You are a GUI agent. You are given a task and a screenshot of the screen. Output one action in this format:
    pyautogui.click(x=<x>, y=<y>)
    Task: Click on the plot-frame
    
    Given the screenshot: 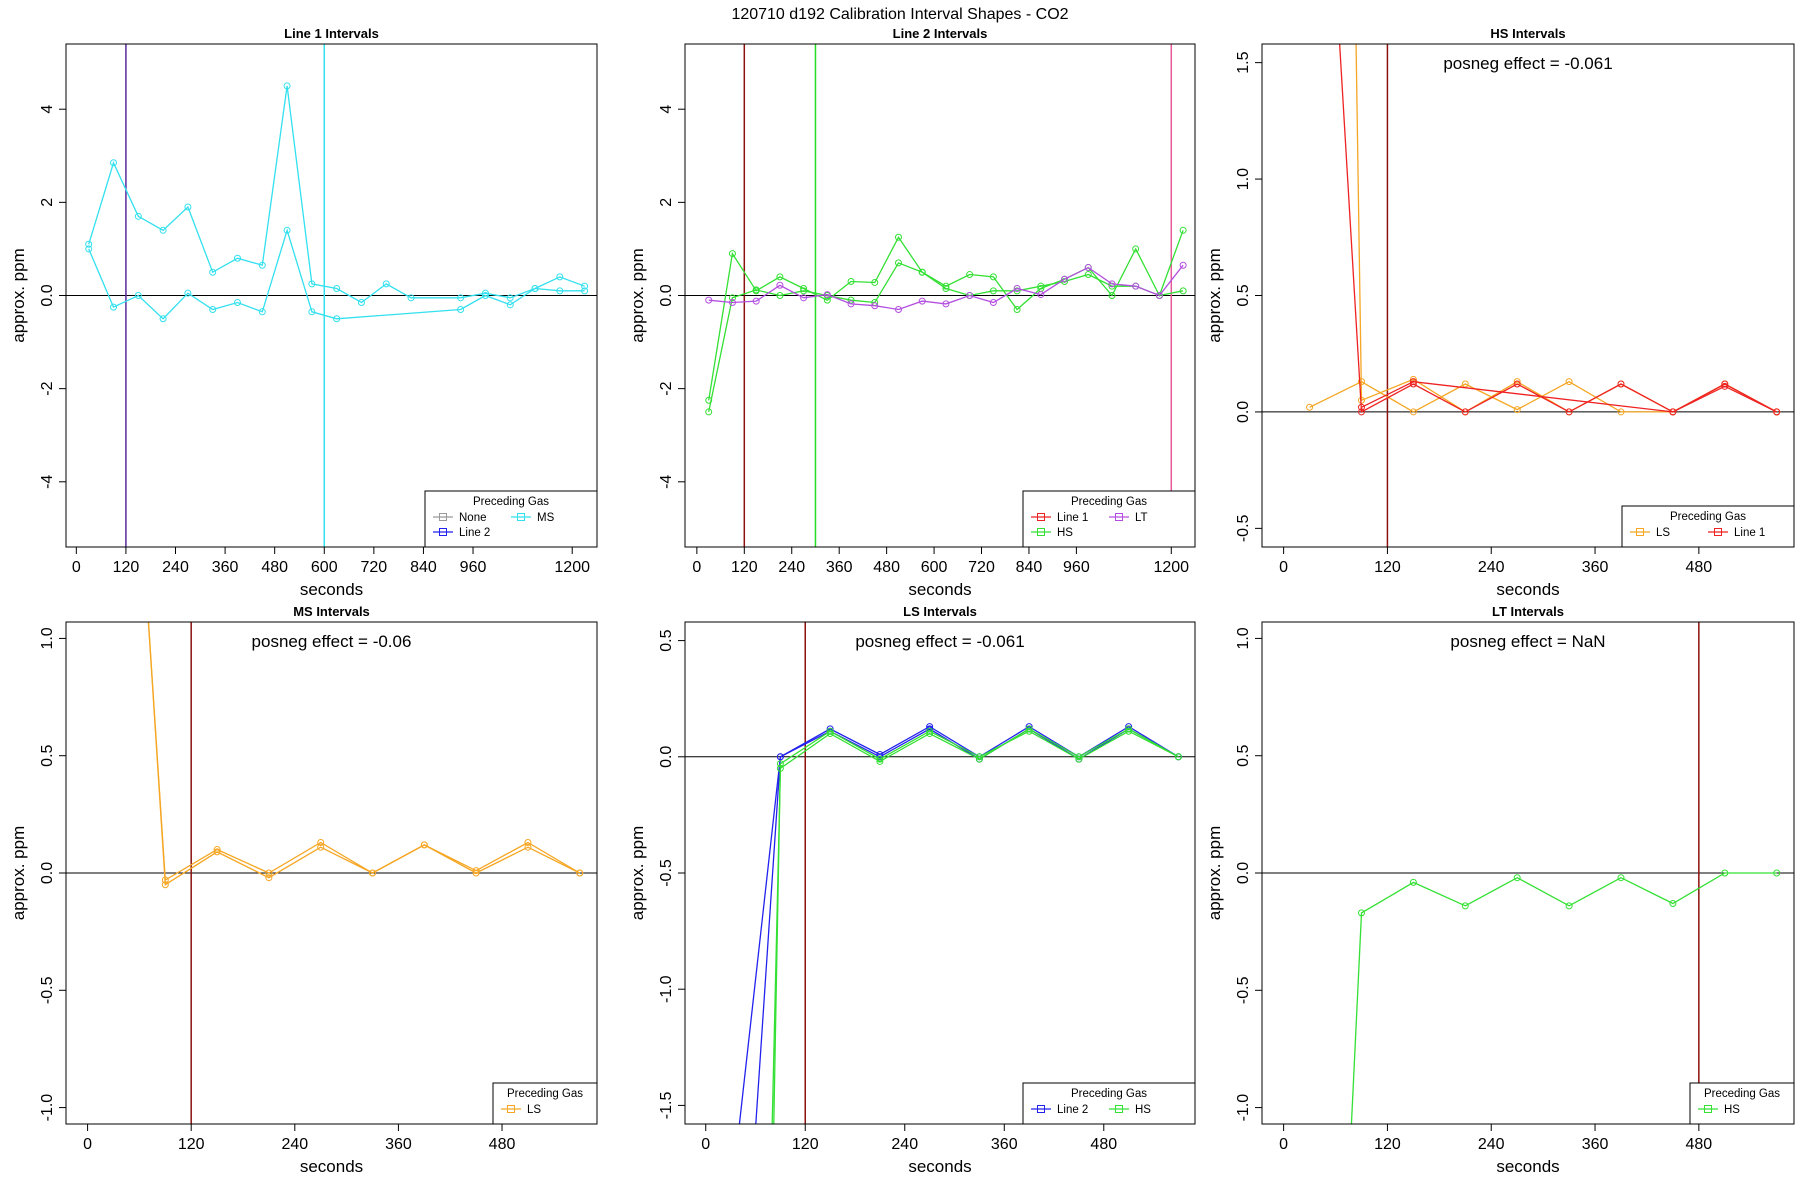 What is the action you would take?
    pyautogui.click(x=331, y=873)
    